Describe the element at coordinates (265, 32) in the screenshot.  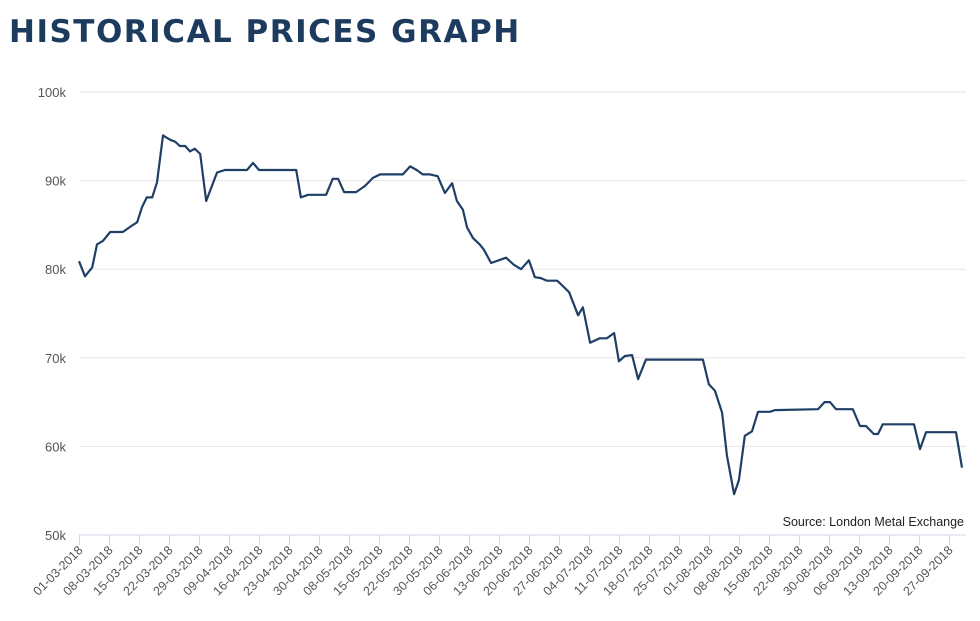
I see `page-title: HISTORICAL PRICES GRAPH` at that location.